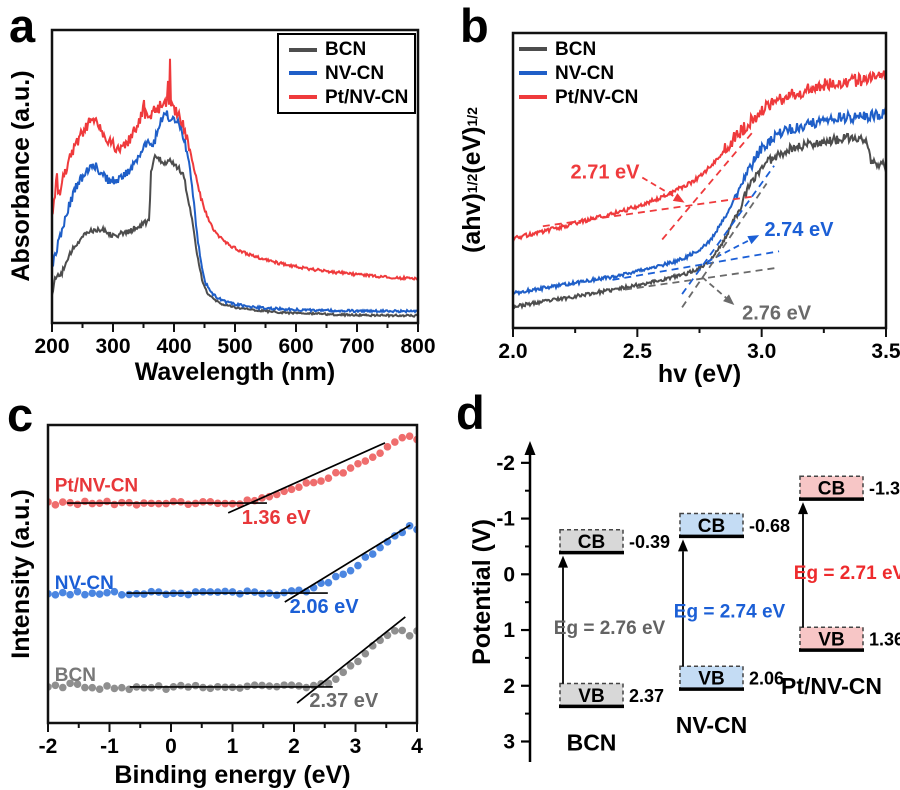 Image resolution: width=900 pixels, height=790 pixels. I want to click on panel-b-legend: BCN NV-CN Pt/NV-CN, so click(599, 73).